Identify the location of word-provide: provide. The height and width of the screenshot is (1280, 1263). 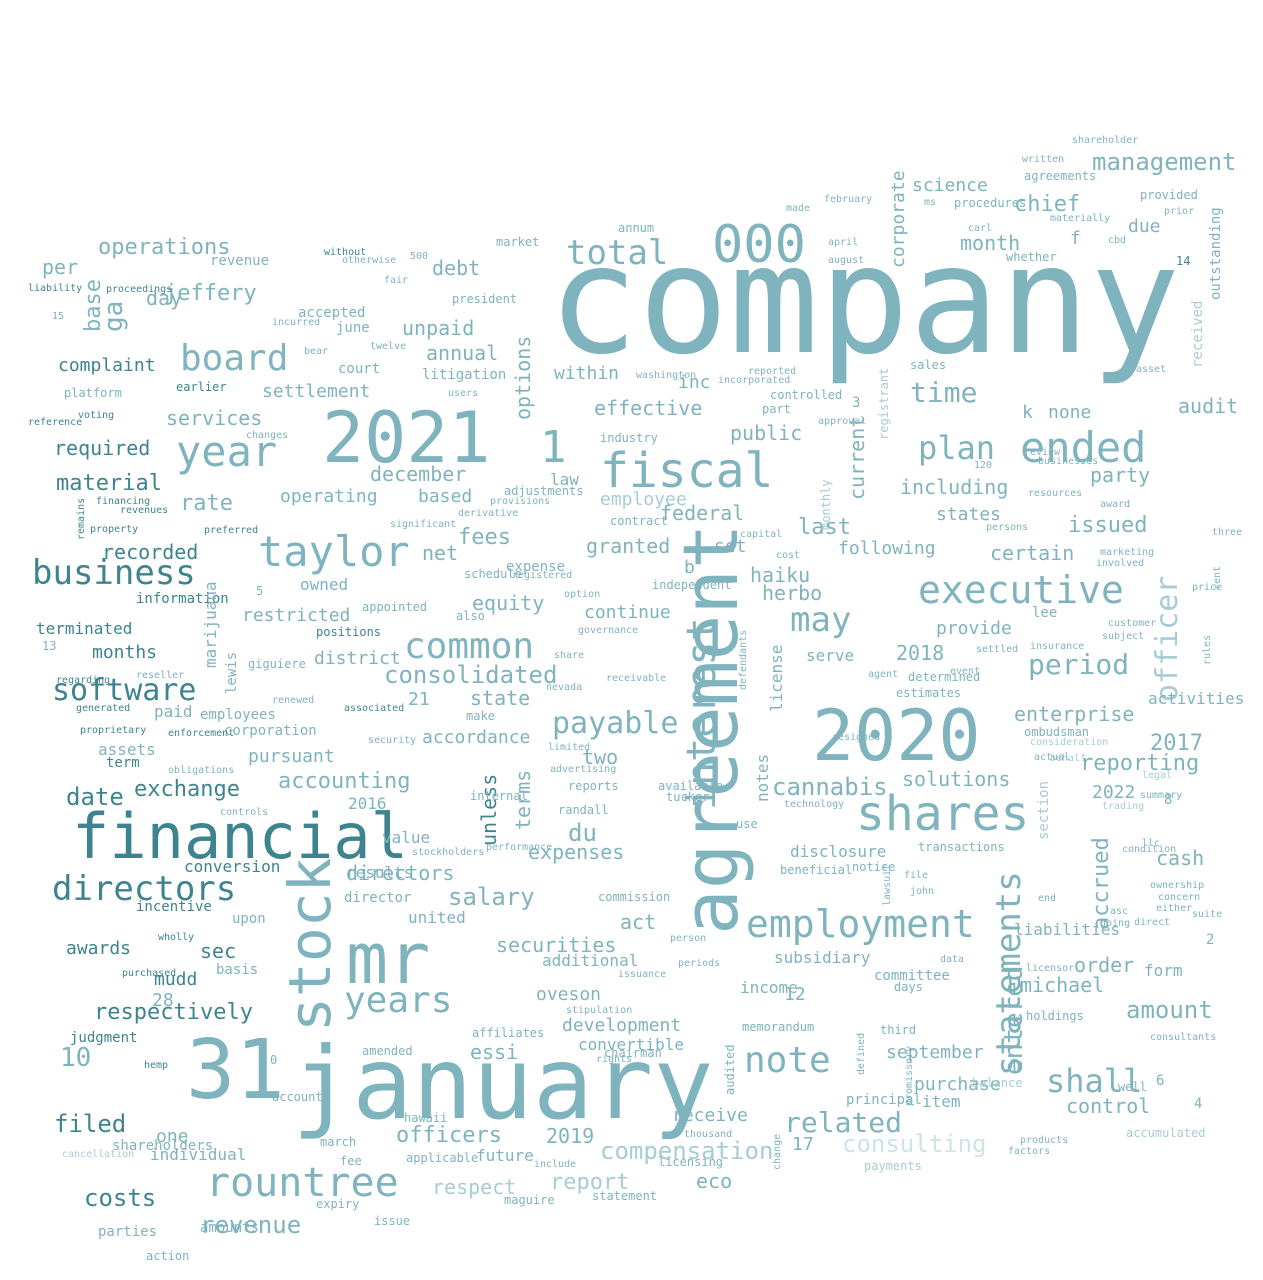
(974, 628).